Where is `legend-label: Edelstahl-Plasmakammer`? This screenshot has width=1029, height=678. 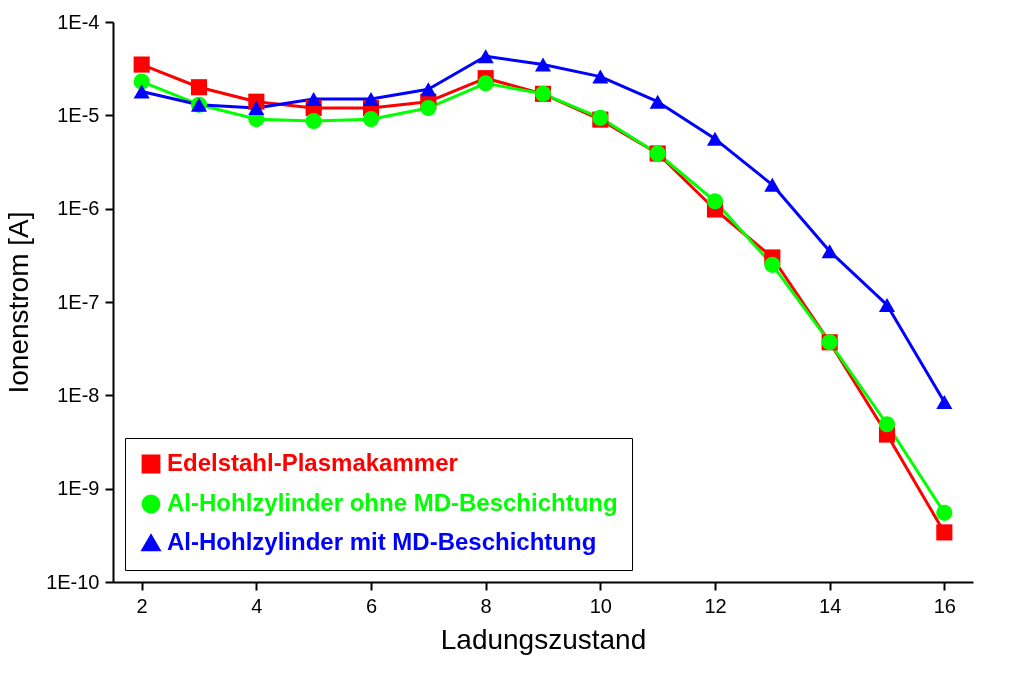 legend-label: Edelstahl-Plasmakammer is located at coordinates (312, 462).